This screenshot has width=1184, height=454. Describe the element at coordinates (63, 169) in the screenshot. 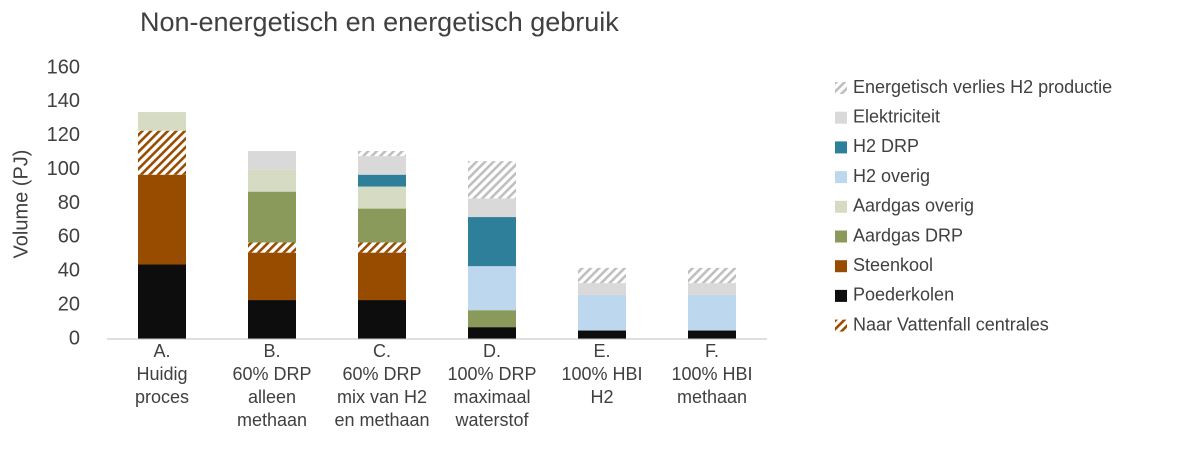

I see `y-tick-label: 100` at that location.